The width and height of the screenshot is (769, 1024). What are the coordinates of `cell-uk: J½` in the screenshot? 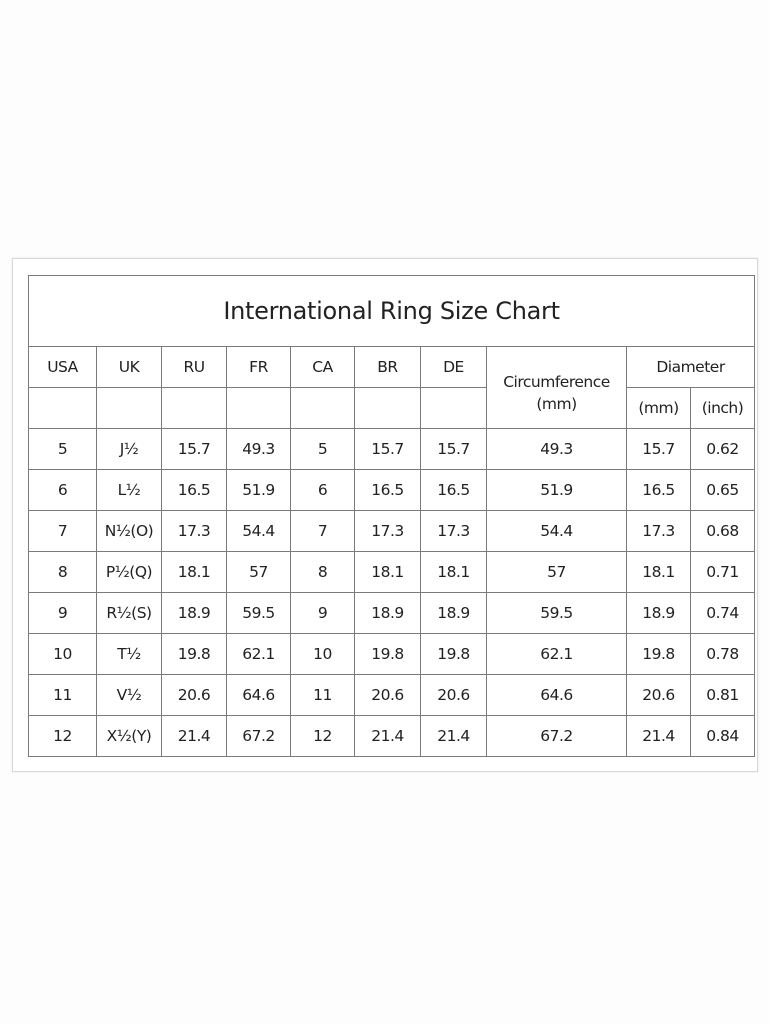 It's located at (129, 449).